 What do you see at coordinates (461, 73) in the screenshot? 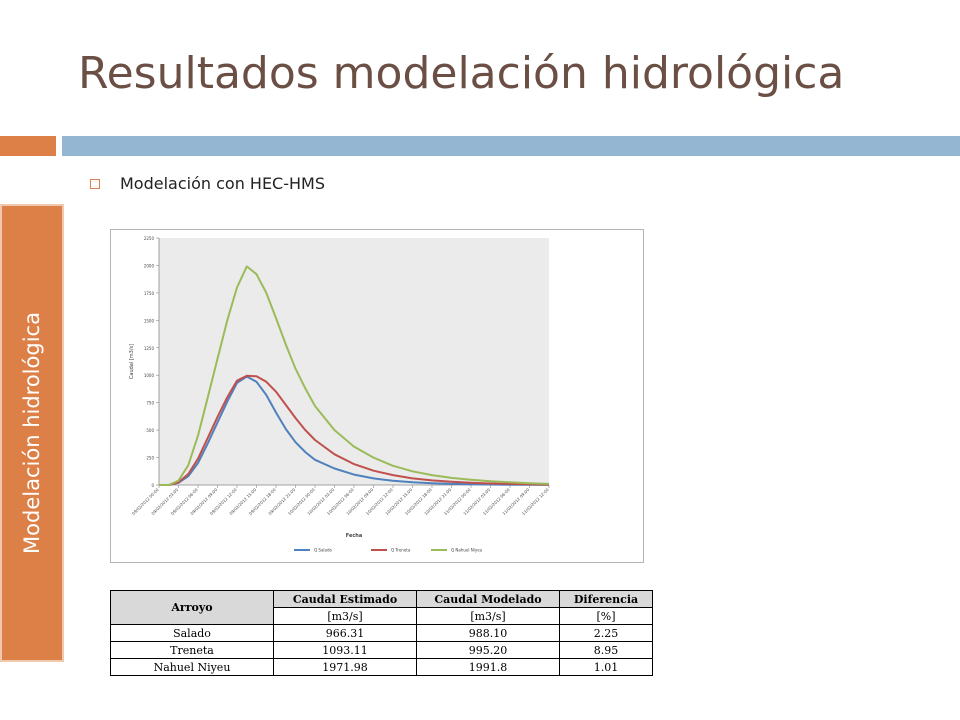
I see `page-title: Resultados modelación hidrológica` at bounding box center [461, 73].